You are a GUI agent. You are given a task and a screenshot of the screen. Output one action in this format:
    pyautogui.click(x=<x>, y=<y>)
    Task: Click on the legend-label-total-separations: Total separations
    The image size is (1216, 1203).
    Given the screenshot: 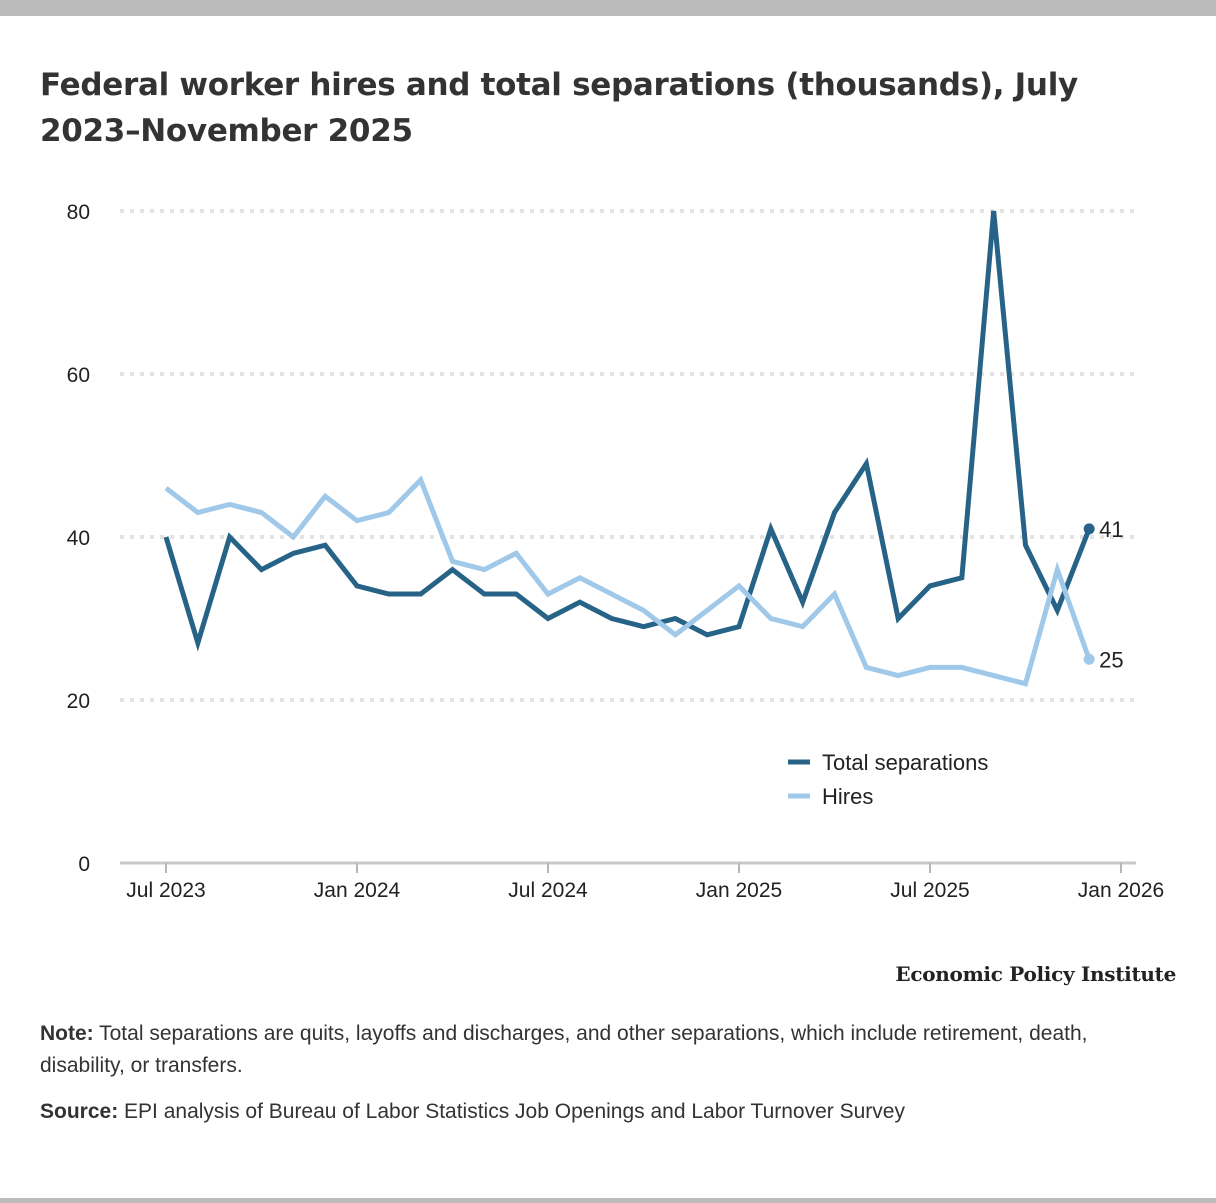 What is the action you would take?
    pyautogui.click(x=905, y=762)
    